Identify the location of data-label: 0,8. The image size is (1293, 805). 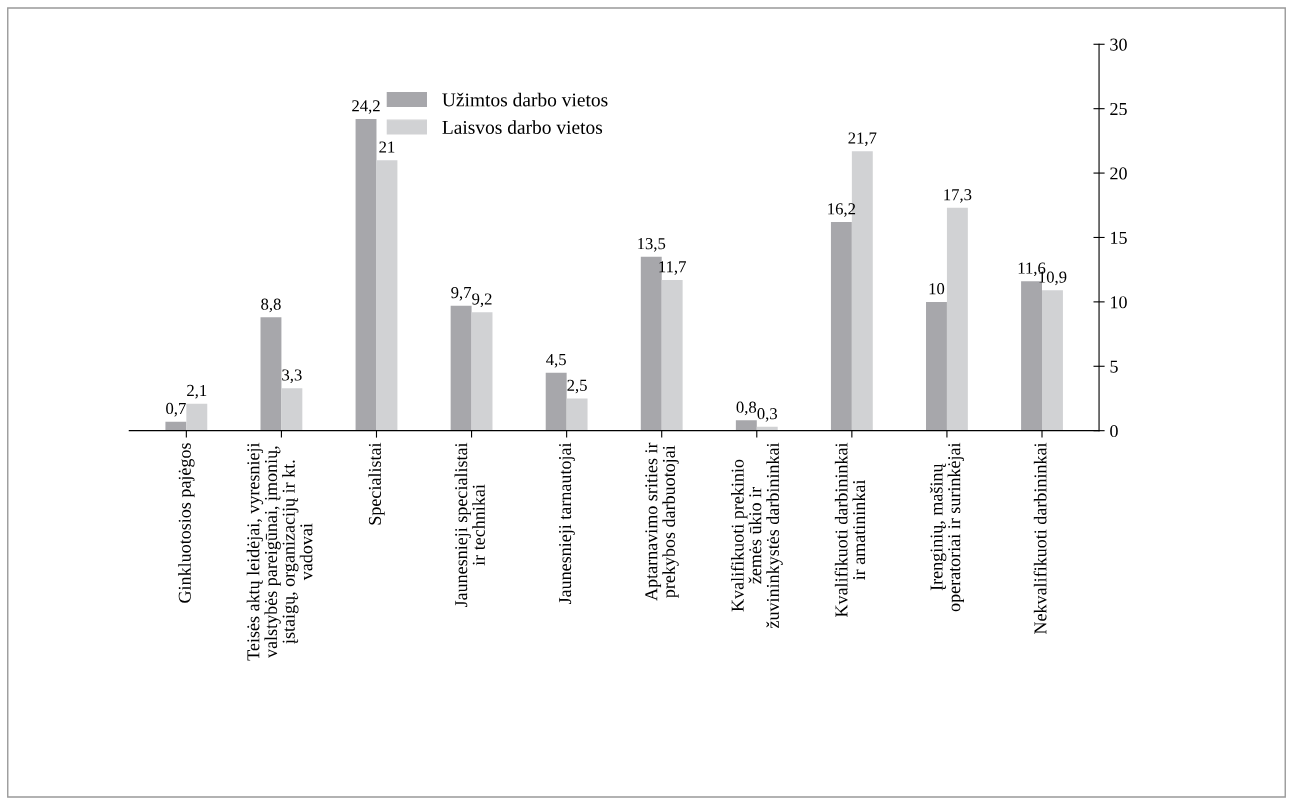
(746, 408).